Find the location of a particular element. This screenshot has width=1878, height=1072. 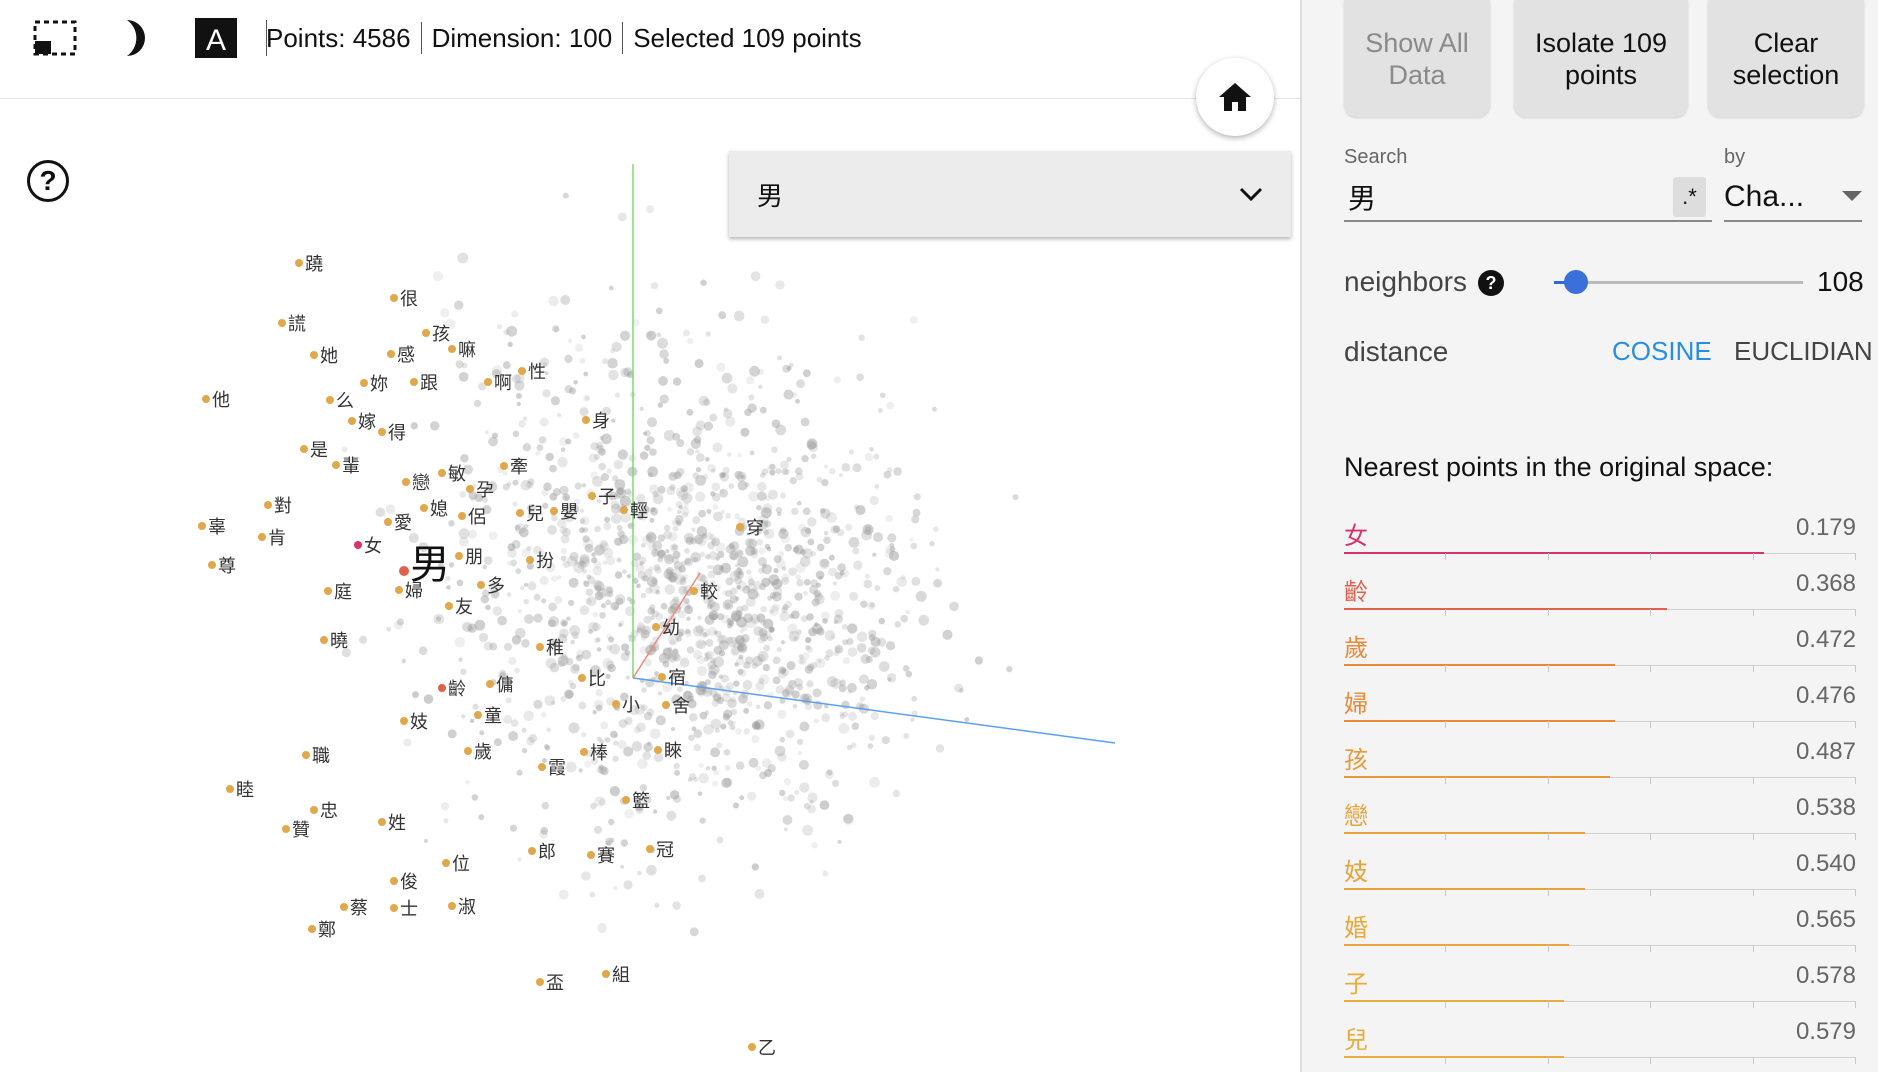

regex-toggle: .* is located at coordinates (1689, 197).